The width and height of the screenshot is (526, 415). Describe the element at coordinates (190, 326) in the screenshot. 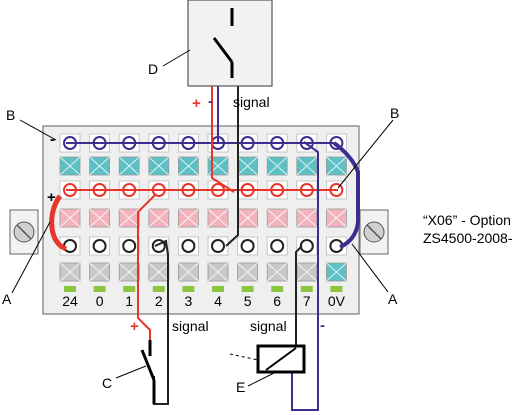

I see `label-bottom-signal-left: signal` at that location.